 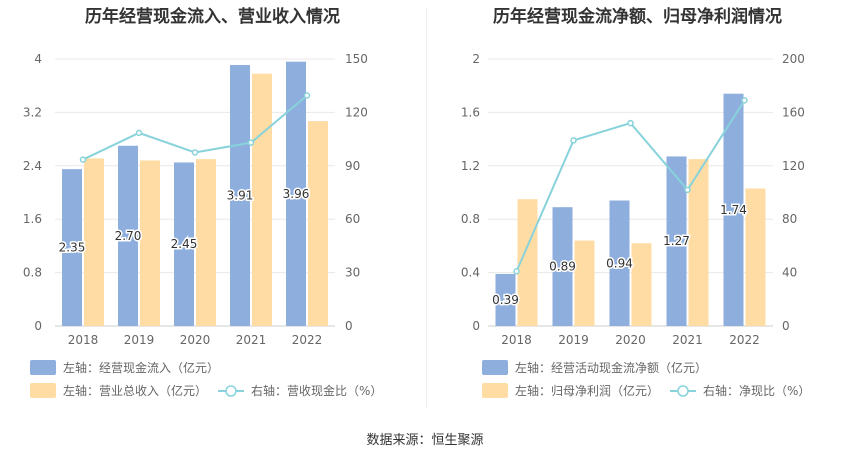 I want to click on bar-data-label: 2.45, so click(x=184, y=244).